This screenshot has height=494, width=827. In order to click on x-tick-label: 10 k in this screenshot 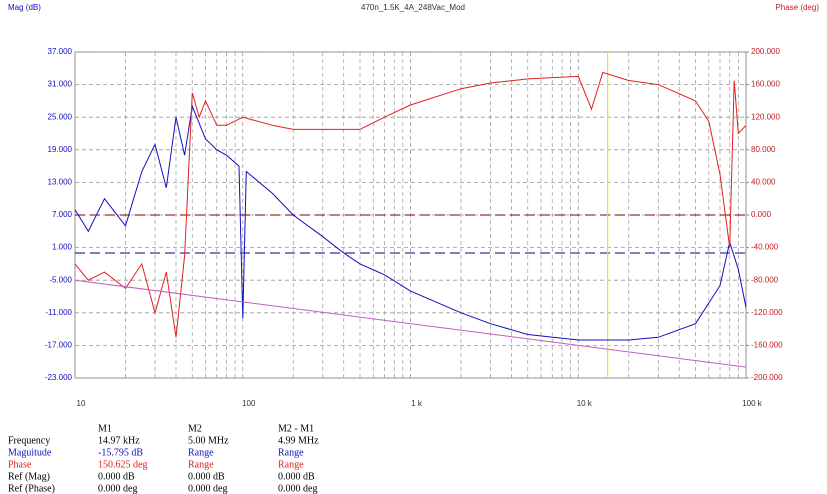, I will do `click(585, 403)`.